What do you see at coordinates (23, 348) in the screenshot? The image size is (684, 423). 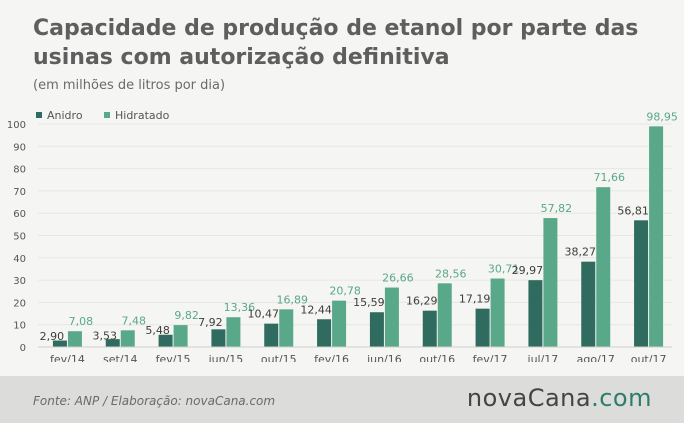 I see `y-tick-label: 0` at bounding box center [23, 348].